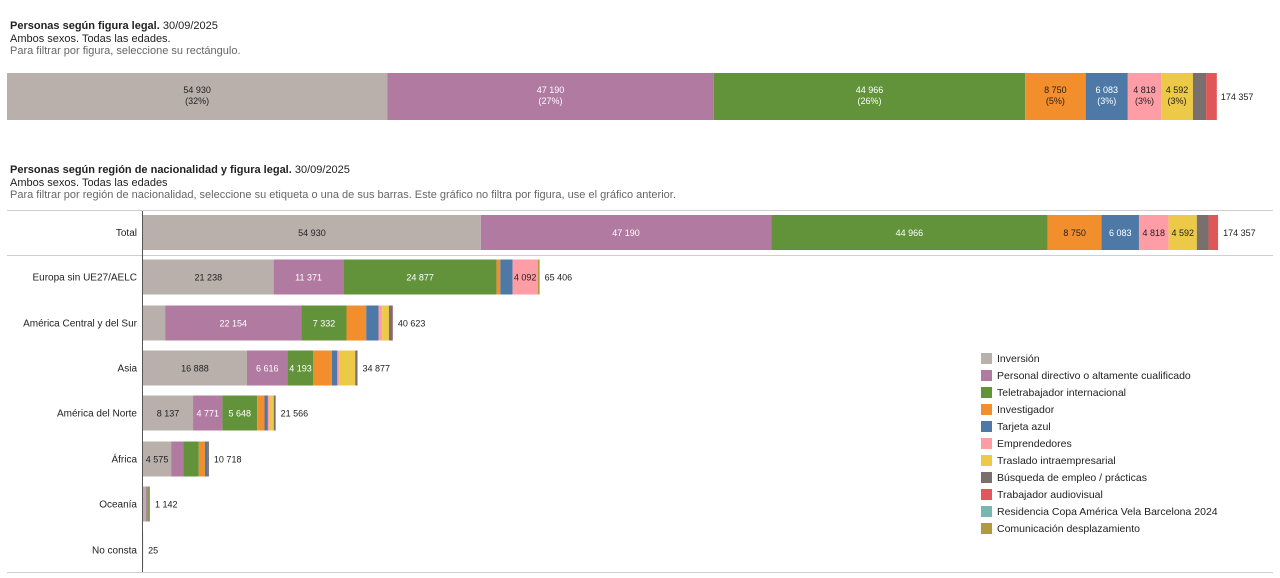  What do you see at coordinates (267, 368) in the screenshot?
I see `region-row-asia-segment-personal-directivo-o-altamente-cualificado` at bounding box center [267, 368].